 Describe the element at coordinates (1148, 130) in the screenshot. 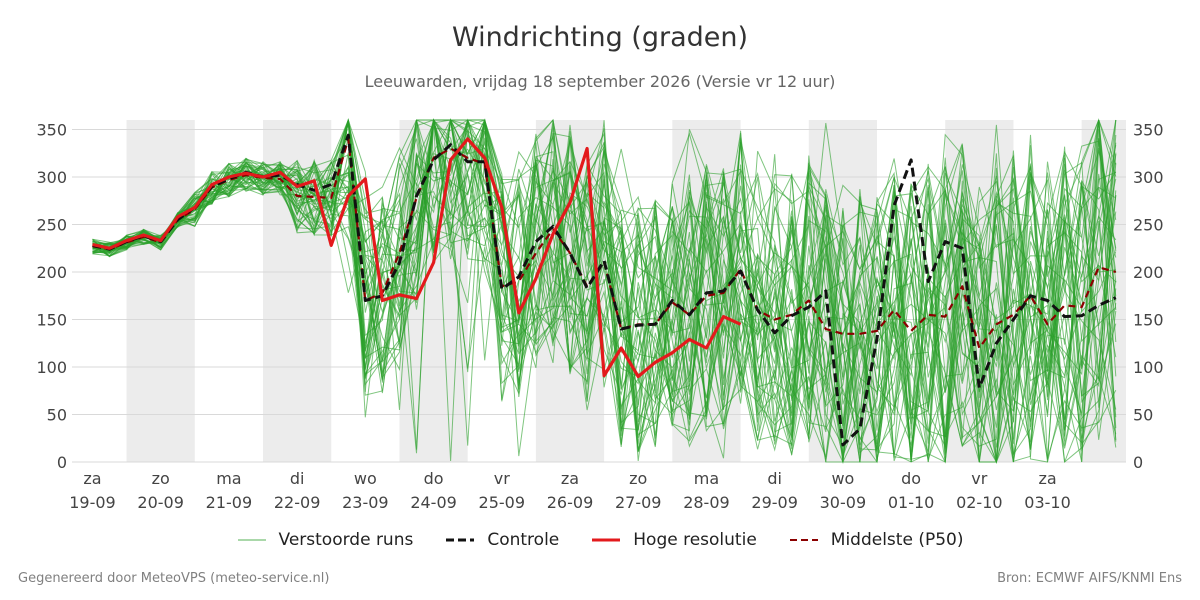

I see `y-tick-label-right: 350` at that location.